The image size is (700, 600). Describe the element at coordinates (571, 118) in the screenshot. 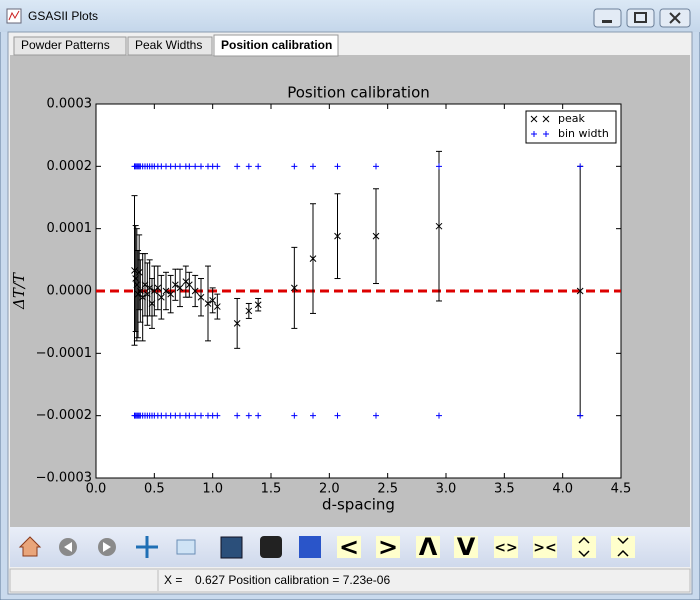

I see `legend-label: peak` at that location.